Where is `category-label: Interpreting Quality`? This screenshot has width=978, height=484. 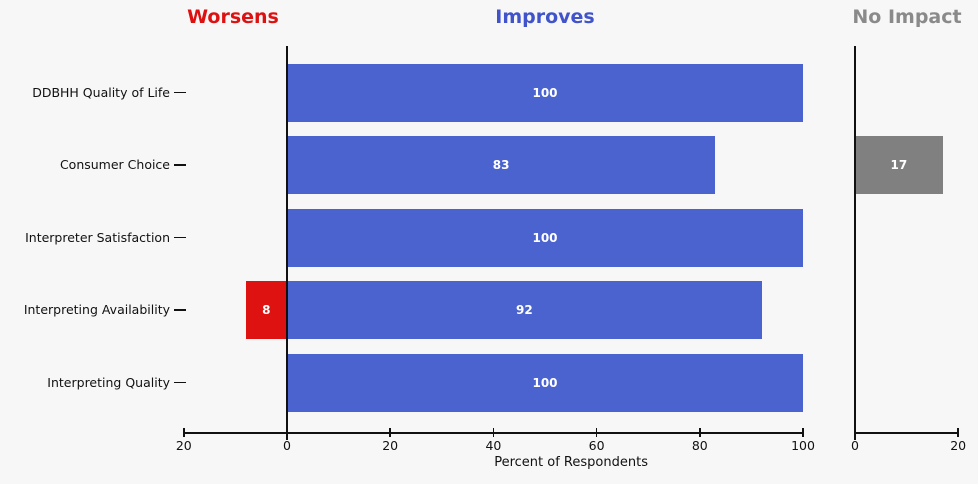 category-label: Interpreting Quality is located at coordinates (108, 382).